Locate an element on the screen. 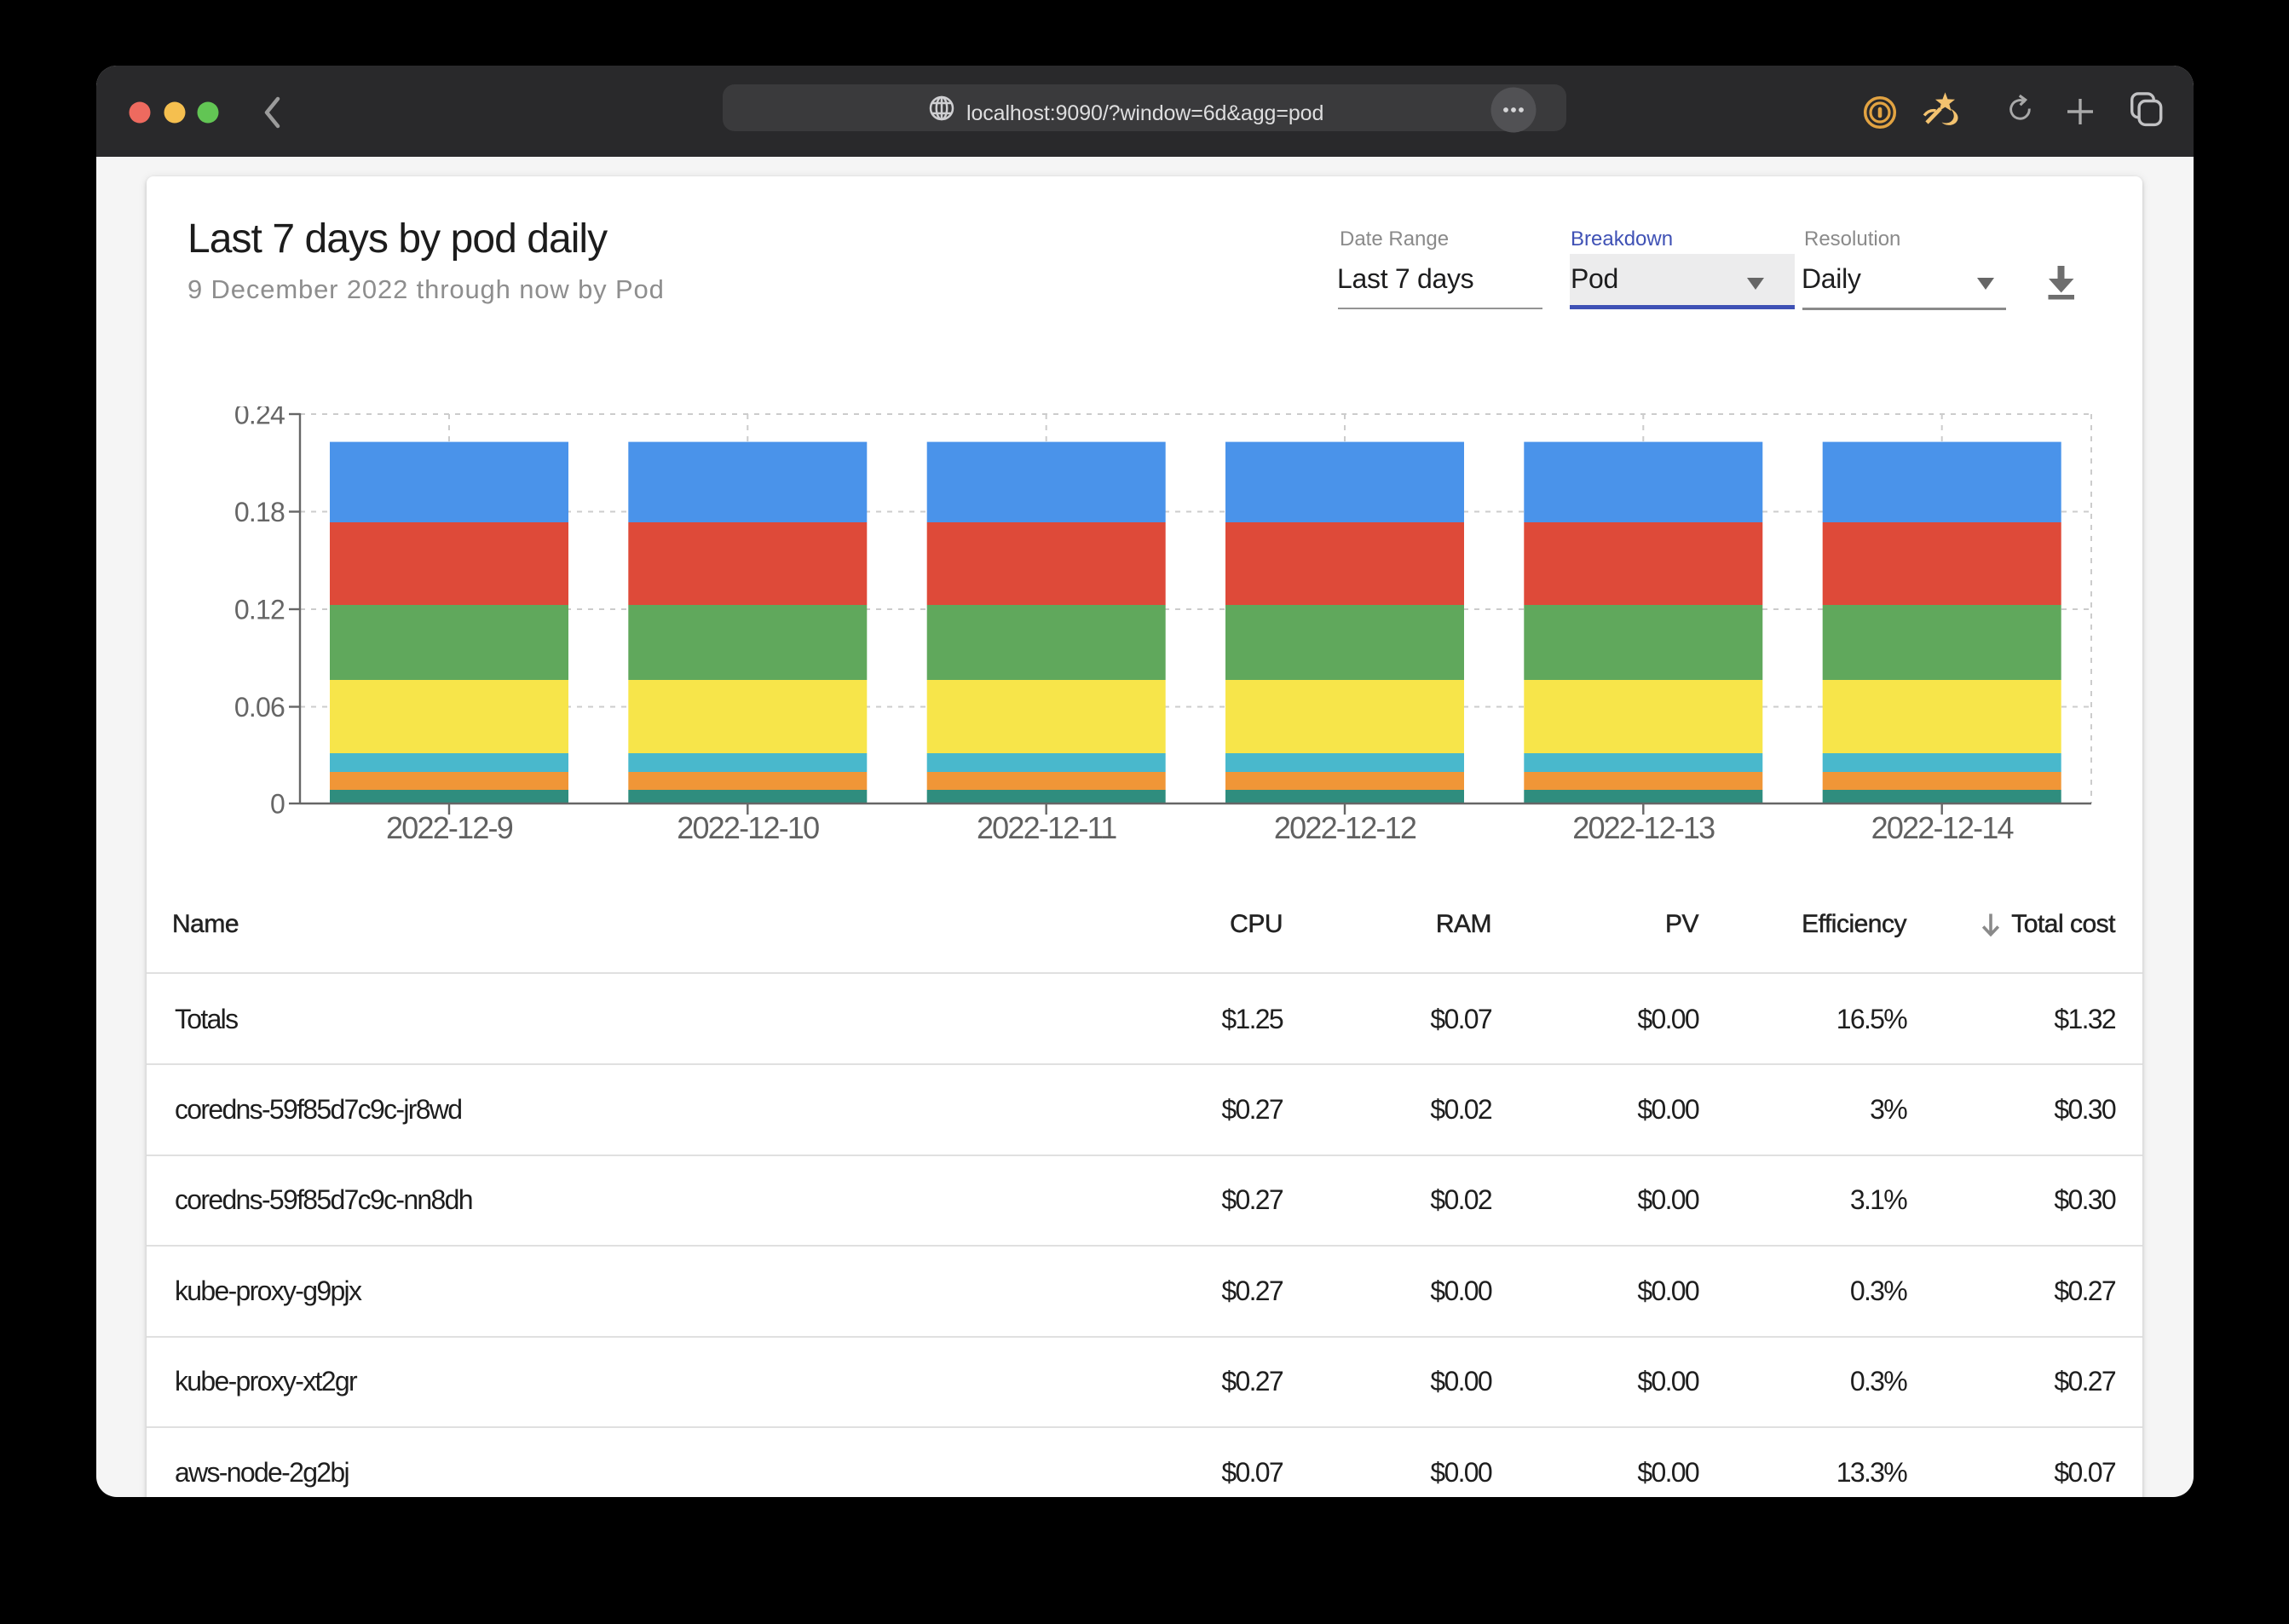 This screenshot has height=1624, width=2289. svg-text: 2022-12-14 is located at coordinates (1942, 827).